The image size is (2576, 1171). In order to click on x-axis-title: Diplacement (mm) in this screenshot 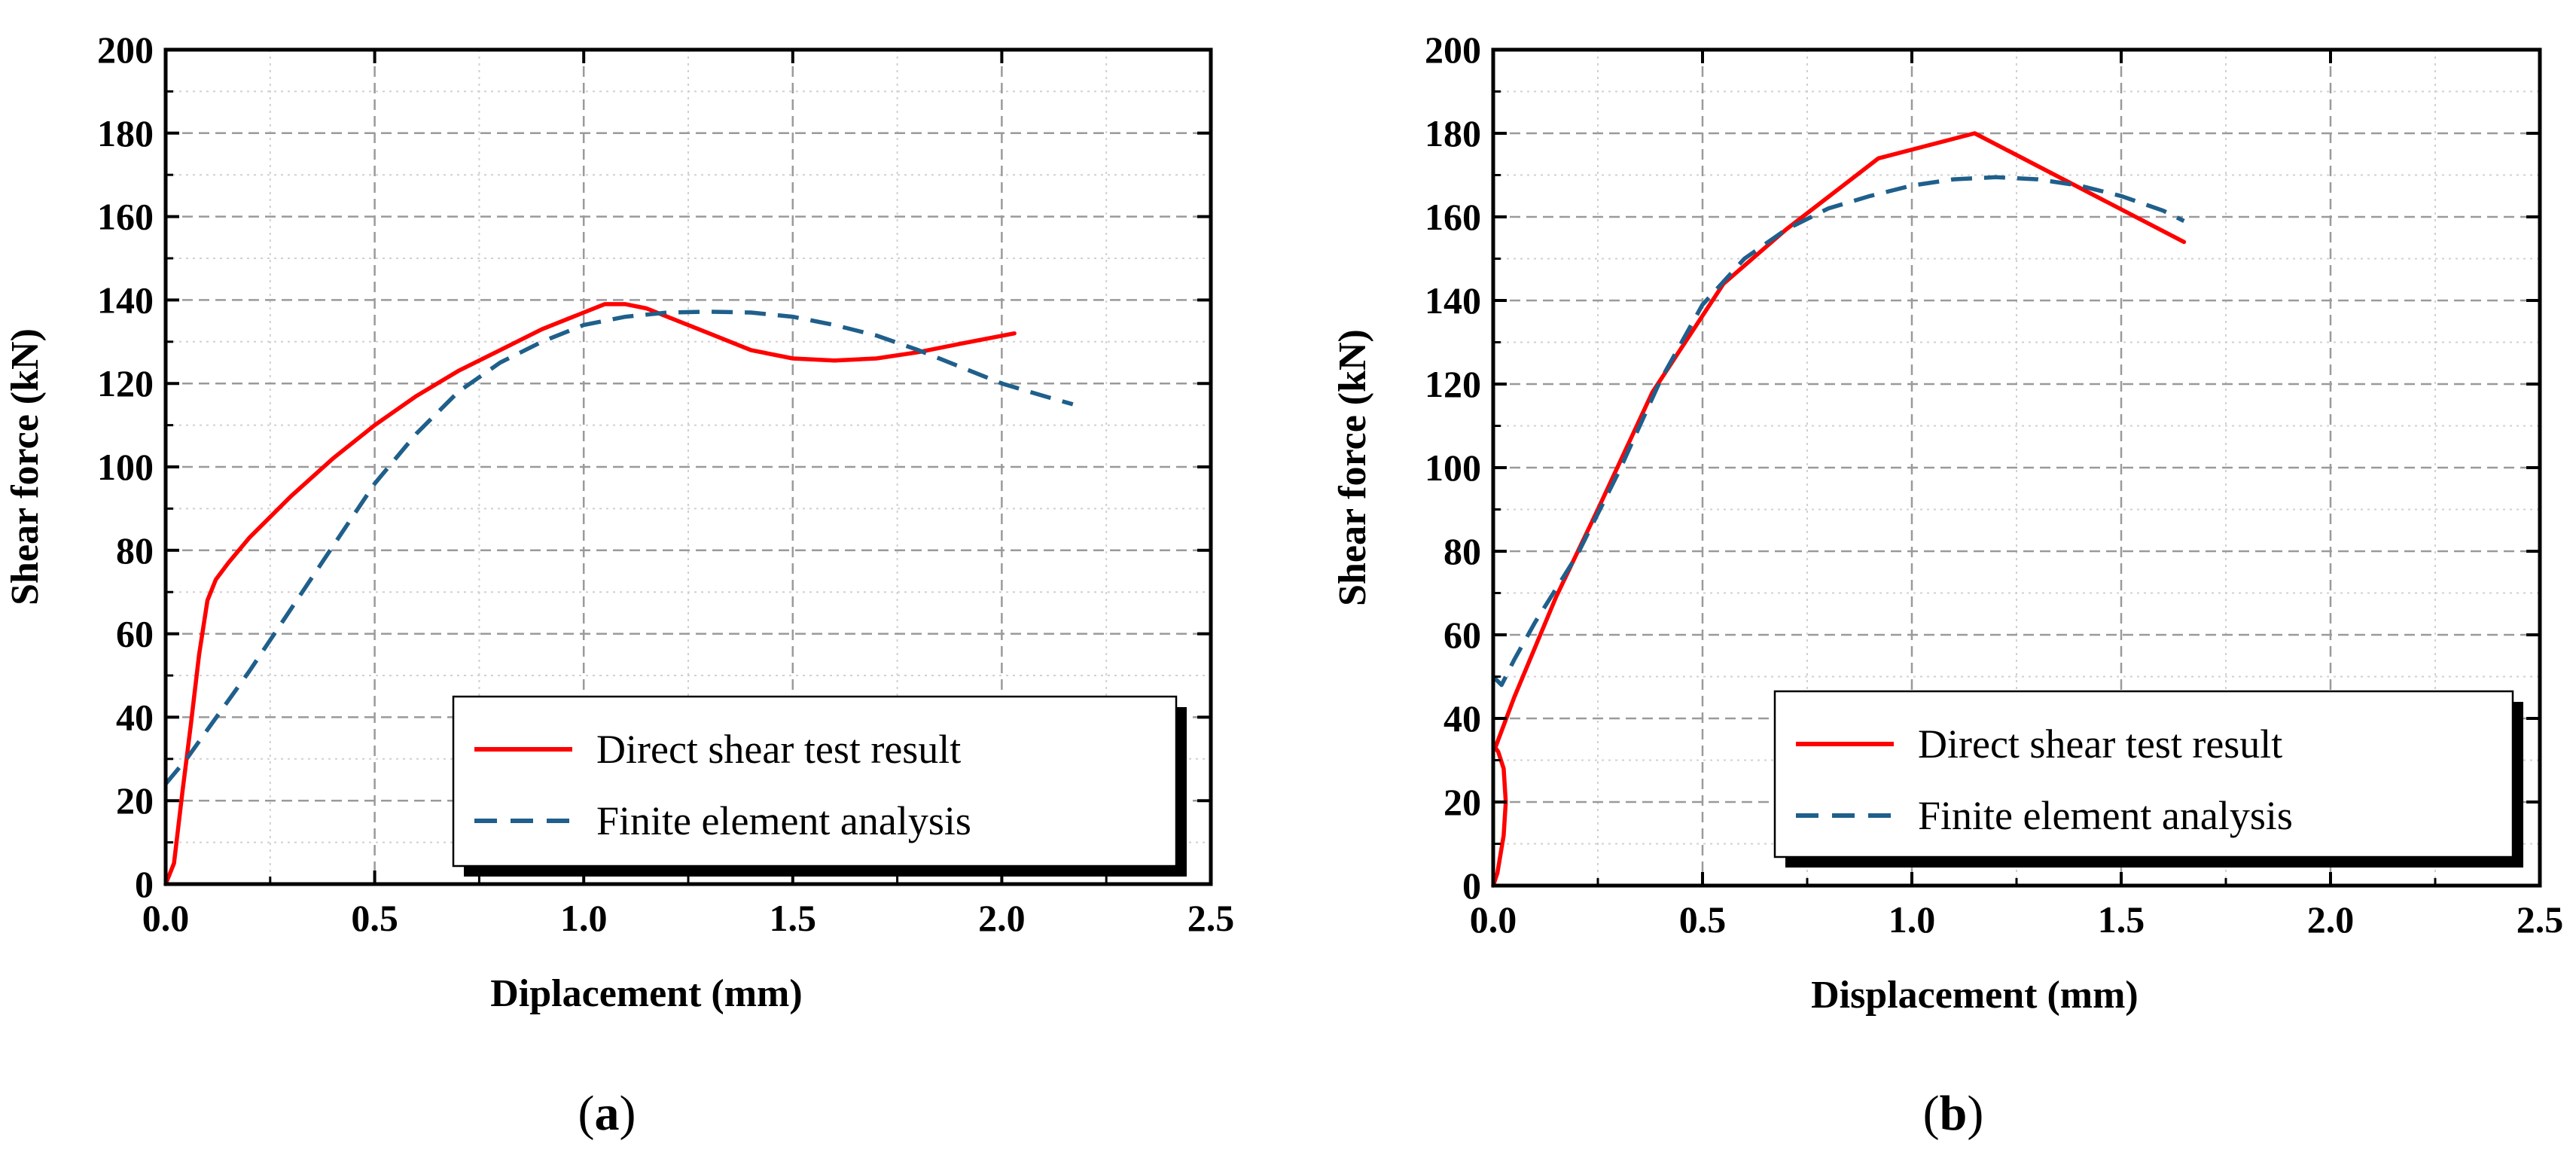, I will do `click(646, 993)`.